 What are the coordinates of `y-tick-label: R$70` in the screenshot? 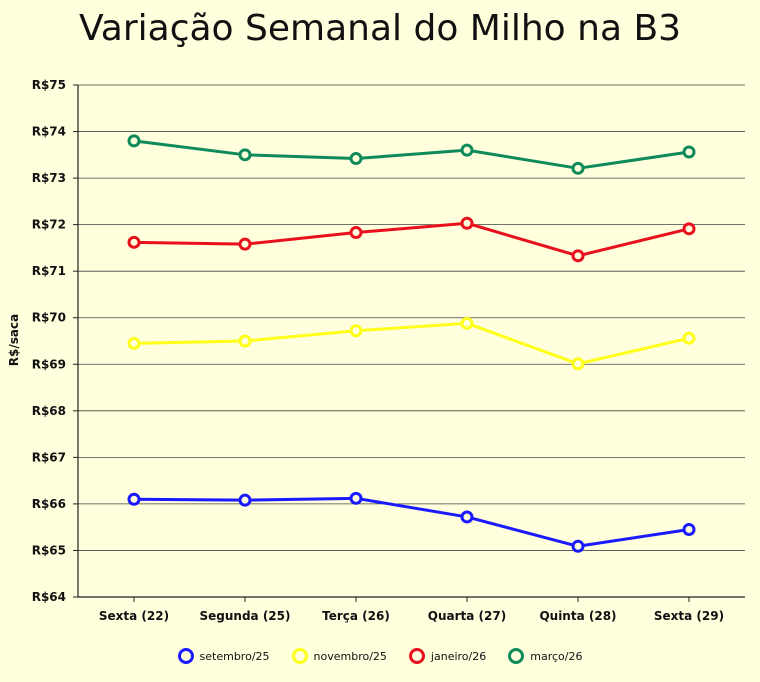 It's located at (49, 318).